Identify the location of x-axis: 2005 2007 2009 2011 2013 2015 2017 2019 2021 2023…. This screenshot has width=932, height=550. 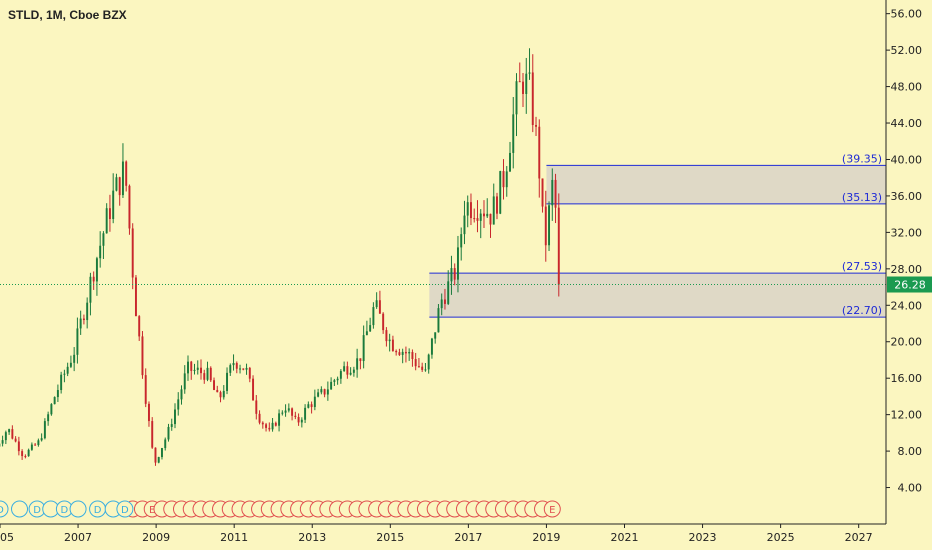
(436, 534).